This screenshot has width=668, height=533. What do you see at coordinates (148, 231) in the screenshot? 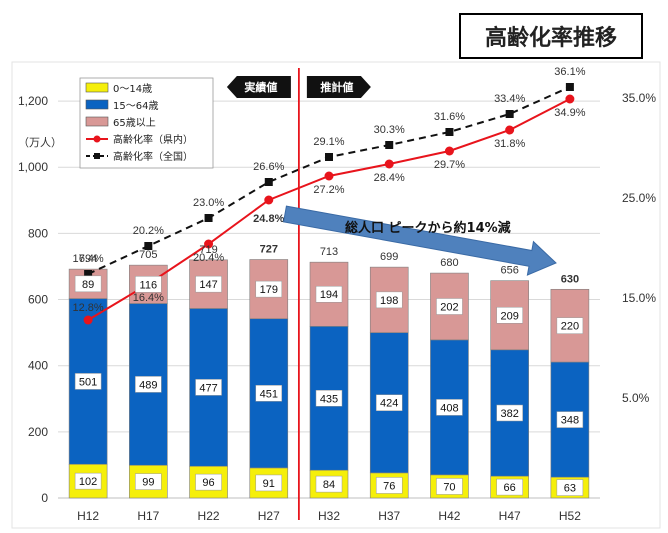
I see `rate-label: 20.2%` at bounding box center [148, 231].